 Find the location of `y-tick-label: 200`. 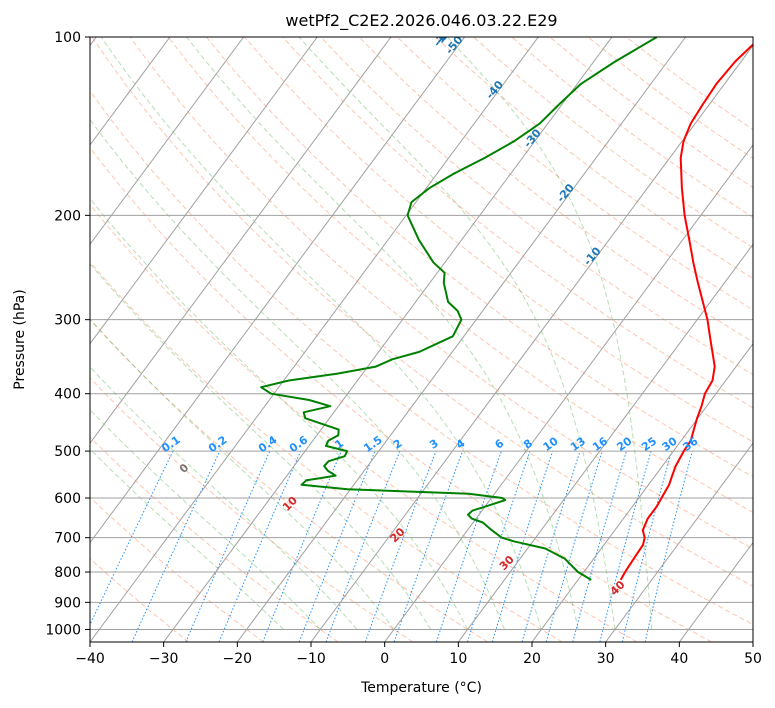

y-tick-label: 200 is located at coordinates (67, 216).